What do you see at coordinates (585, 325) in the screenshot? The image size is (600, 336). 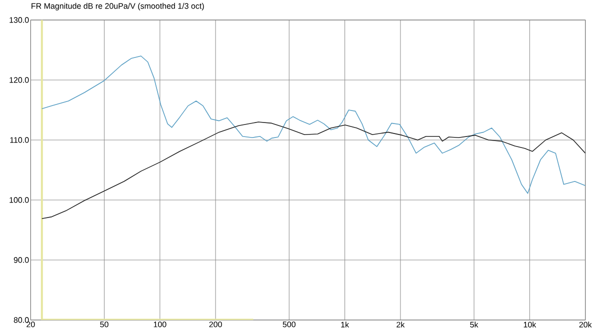 I see `x-tick-label: 20k` at bounding box center [585, 325].